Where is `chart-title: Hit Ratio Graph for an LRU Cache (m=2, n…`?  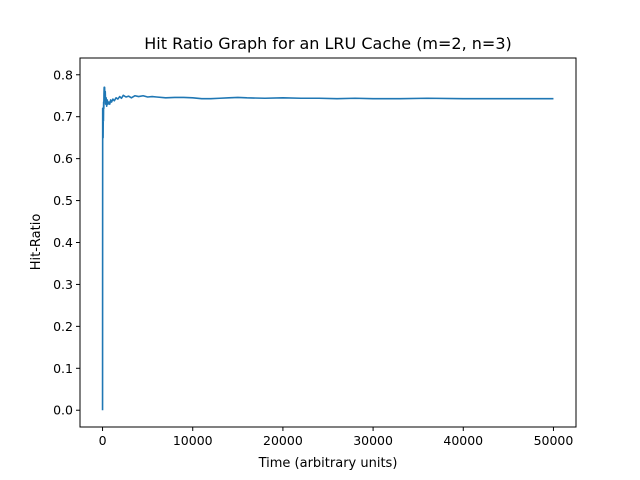 chart-title: Hit Ratio Graph for an LRU Cache (m=2, n… is located at coordinates (328, 43).